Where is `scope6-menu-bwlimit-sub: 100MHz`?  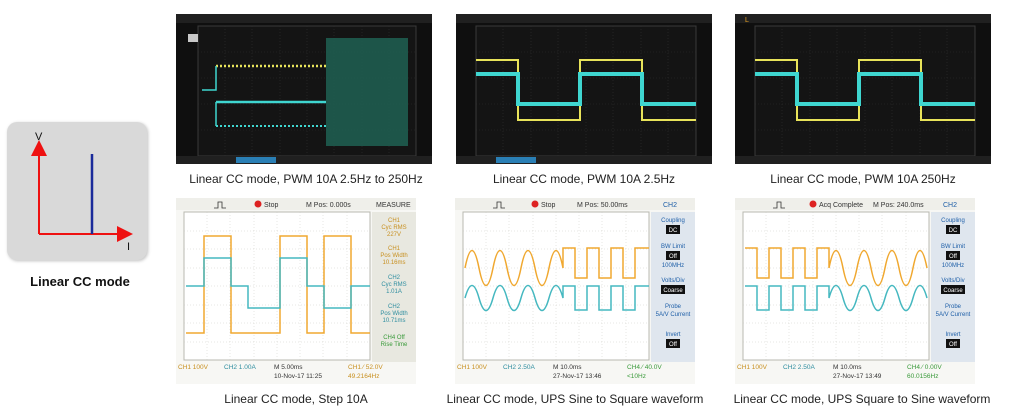 scope6-menu-bwlimit-sub: 100MHz is located at coordinates (953, 266).